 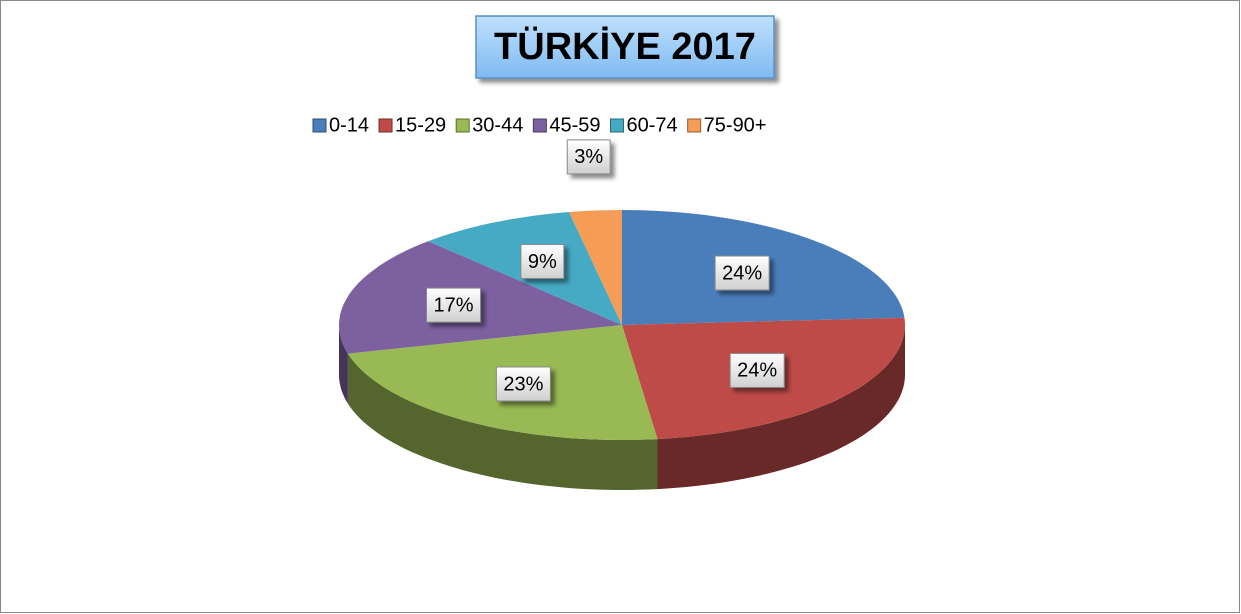 I want to click on data-label: 9%, so click(x=542, y=262).